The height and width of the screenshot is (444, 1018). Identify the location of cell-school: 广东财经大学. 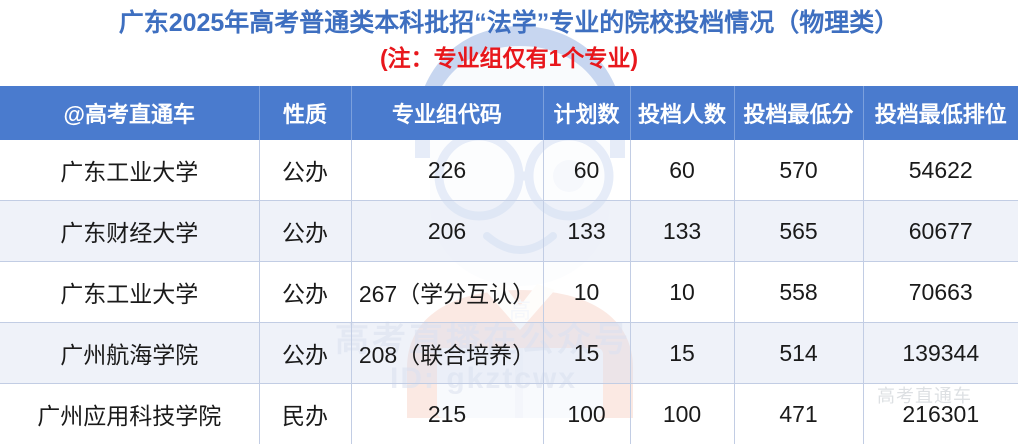
(129, 231).